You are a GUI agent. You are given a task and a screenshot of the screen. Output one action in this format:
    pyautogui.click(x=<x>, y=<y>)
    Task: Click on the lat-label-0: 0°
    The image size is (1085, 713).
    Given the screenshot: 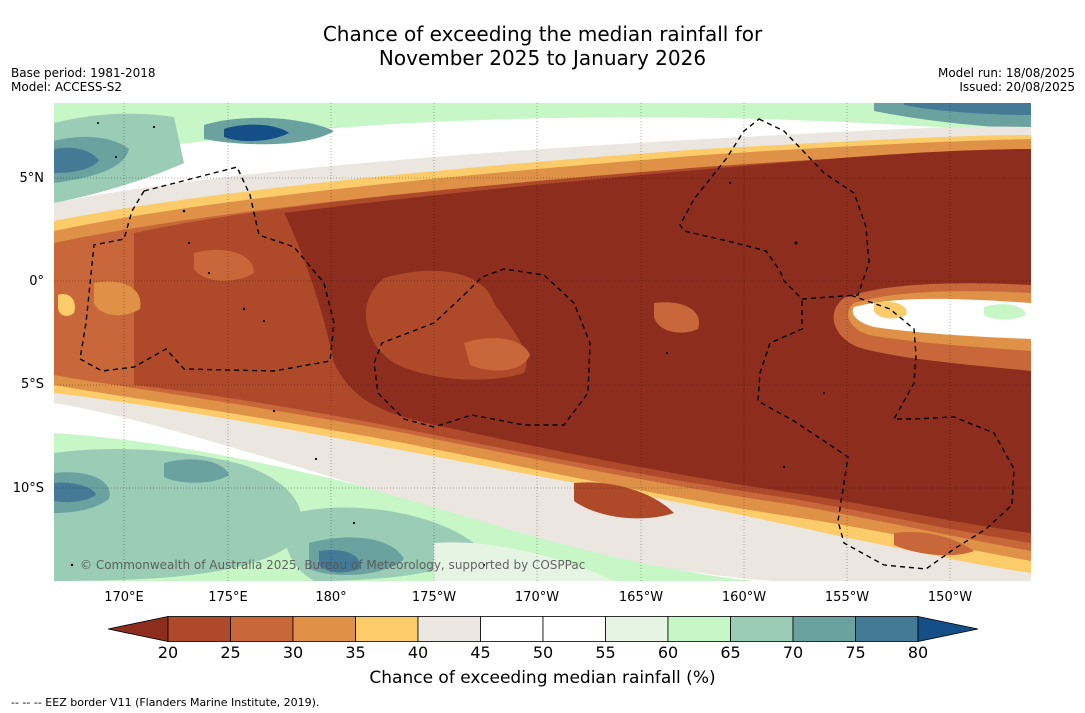 What is the action you would take?
    pyautogui.click(x=36, y=281)
    